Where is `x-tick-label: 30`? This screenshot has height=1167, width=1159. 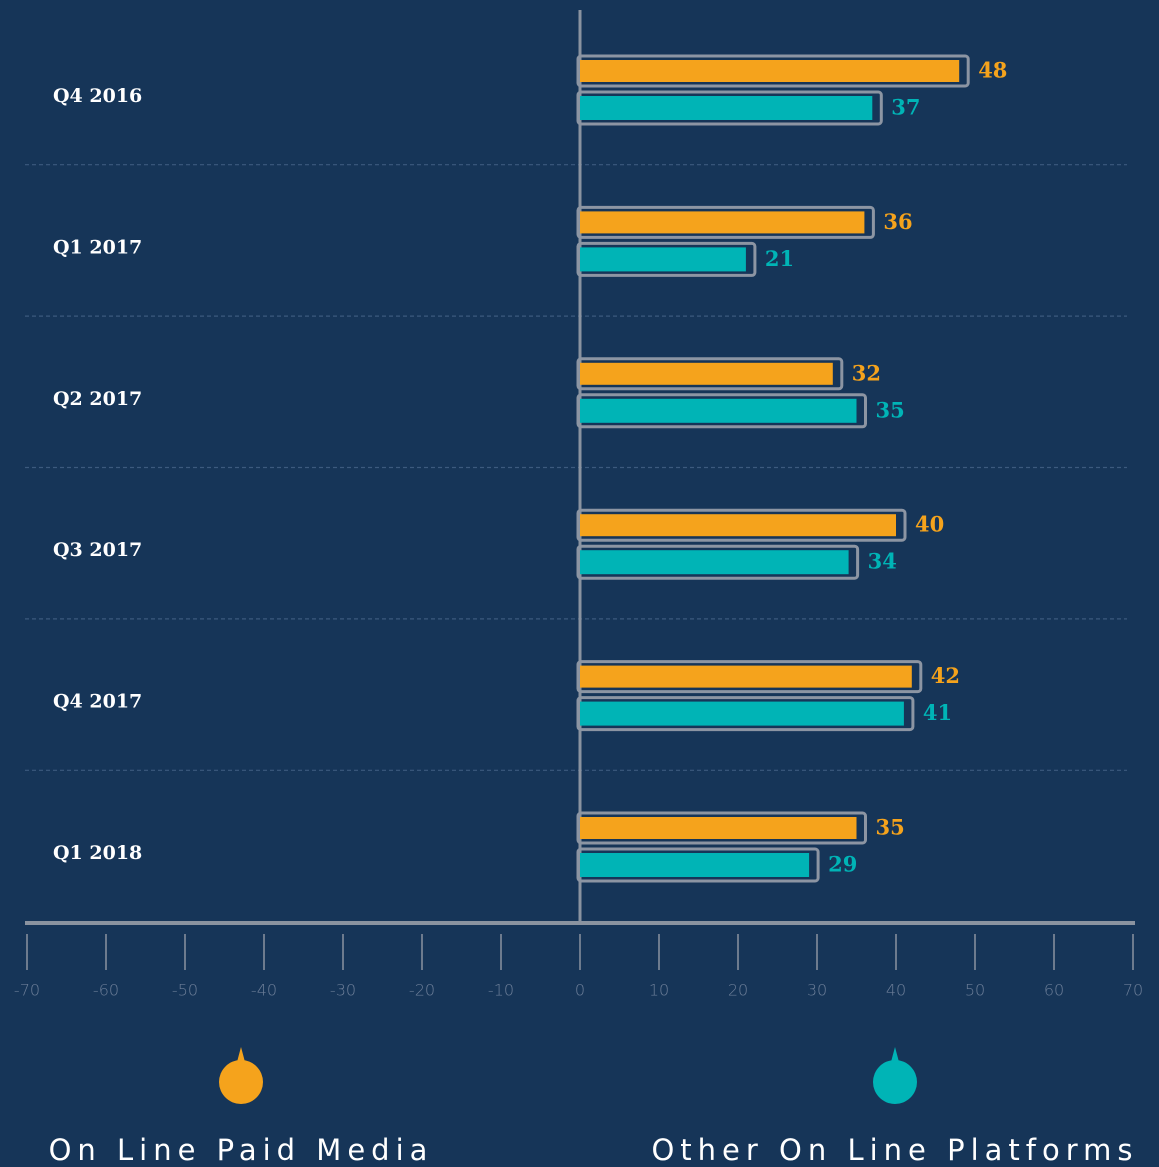
x-tick-label: 30 is located at coordinates (817, 990).